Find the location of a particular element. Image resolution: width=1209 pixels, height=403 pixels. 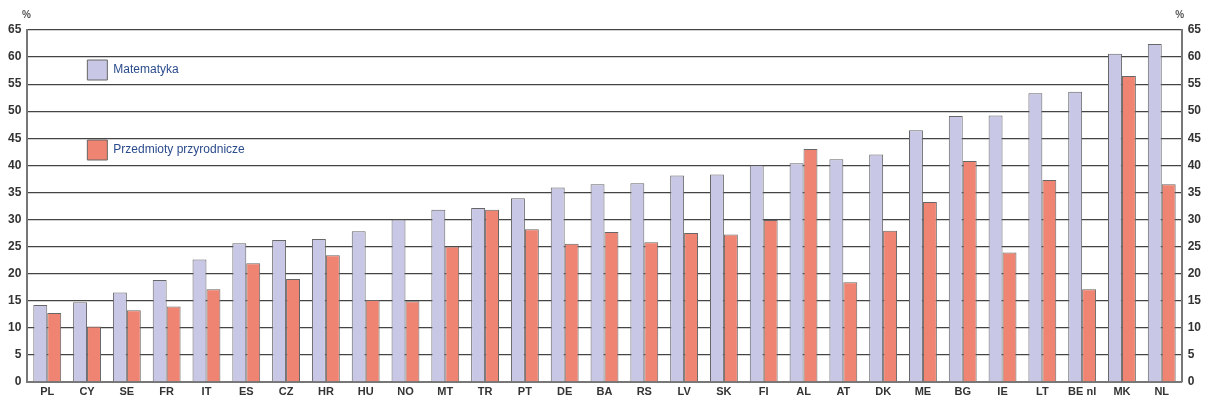

x-tick-label: RS is located at coordinates (644, 391).